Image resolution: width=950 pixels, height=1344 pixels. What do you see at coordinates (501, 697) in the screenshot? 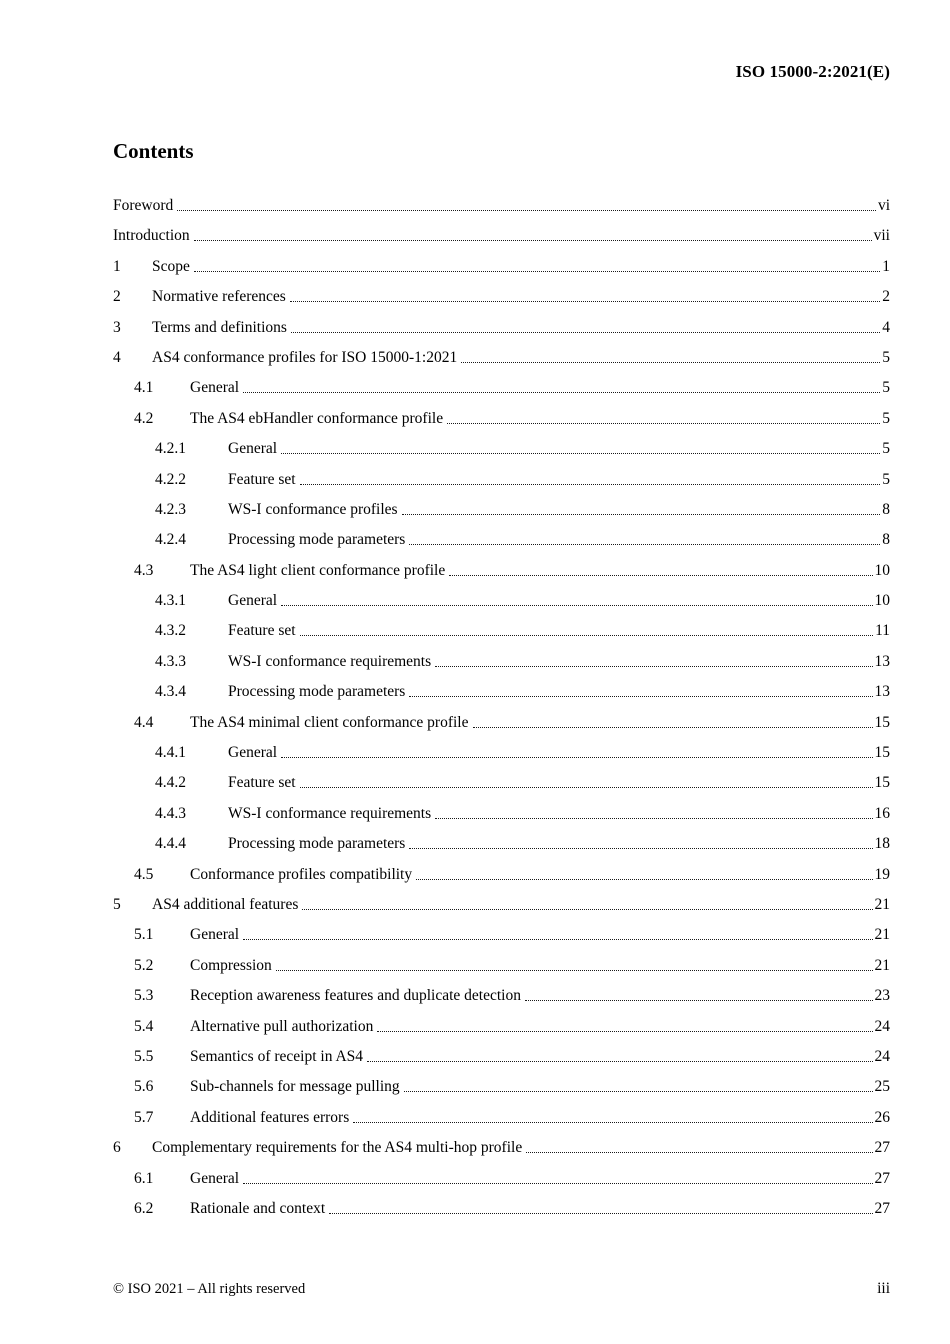
I see `toc-entry: 4.3.4 Processing mode parameters 13` at bounding box center [501, 697].